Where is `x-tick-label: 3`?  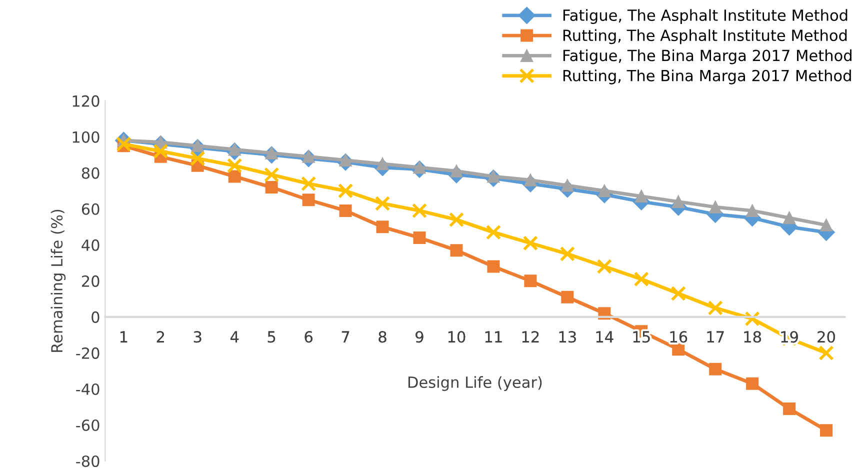 x-tick-label: 3 is located at coordinates (198, 337).